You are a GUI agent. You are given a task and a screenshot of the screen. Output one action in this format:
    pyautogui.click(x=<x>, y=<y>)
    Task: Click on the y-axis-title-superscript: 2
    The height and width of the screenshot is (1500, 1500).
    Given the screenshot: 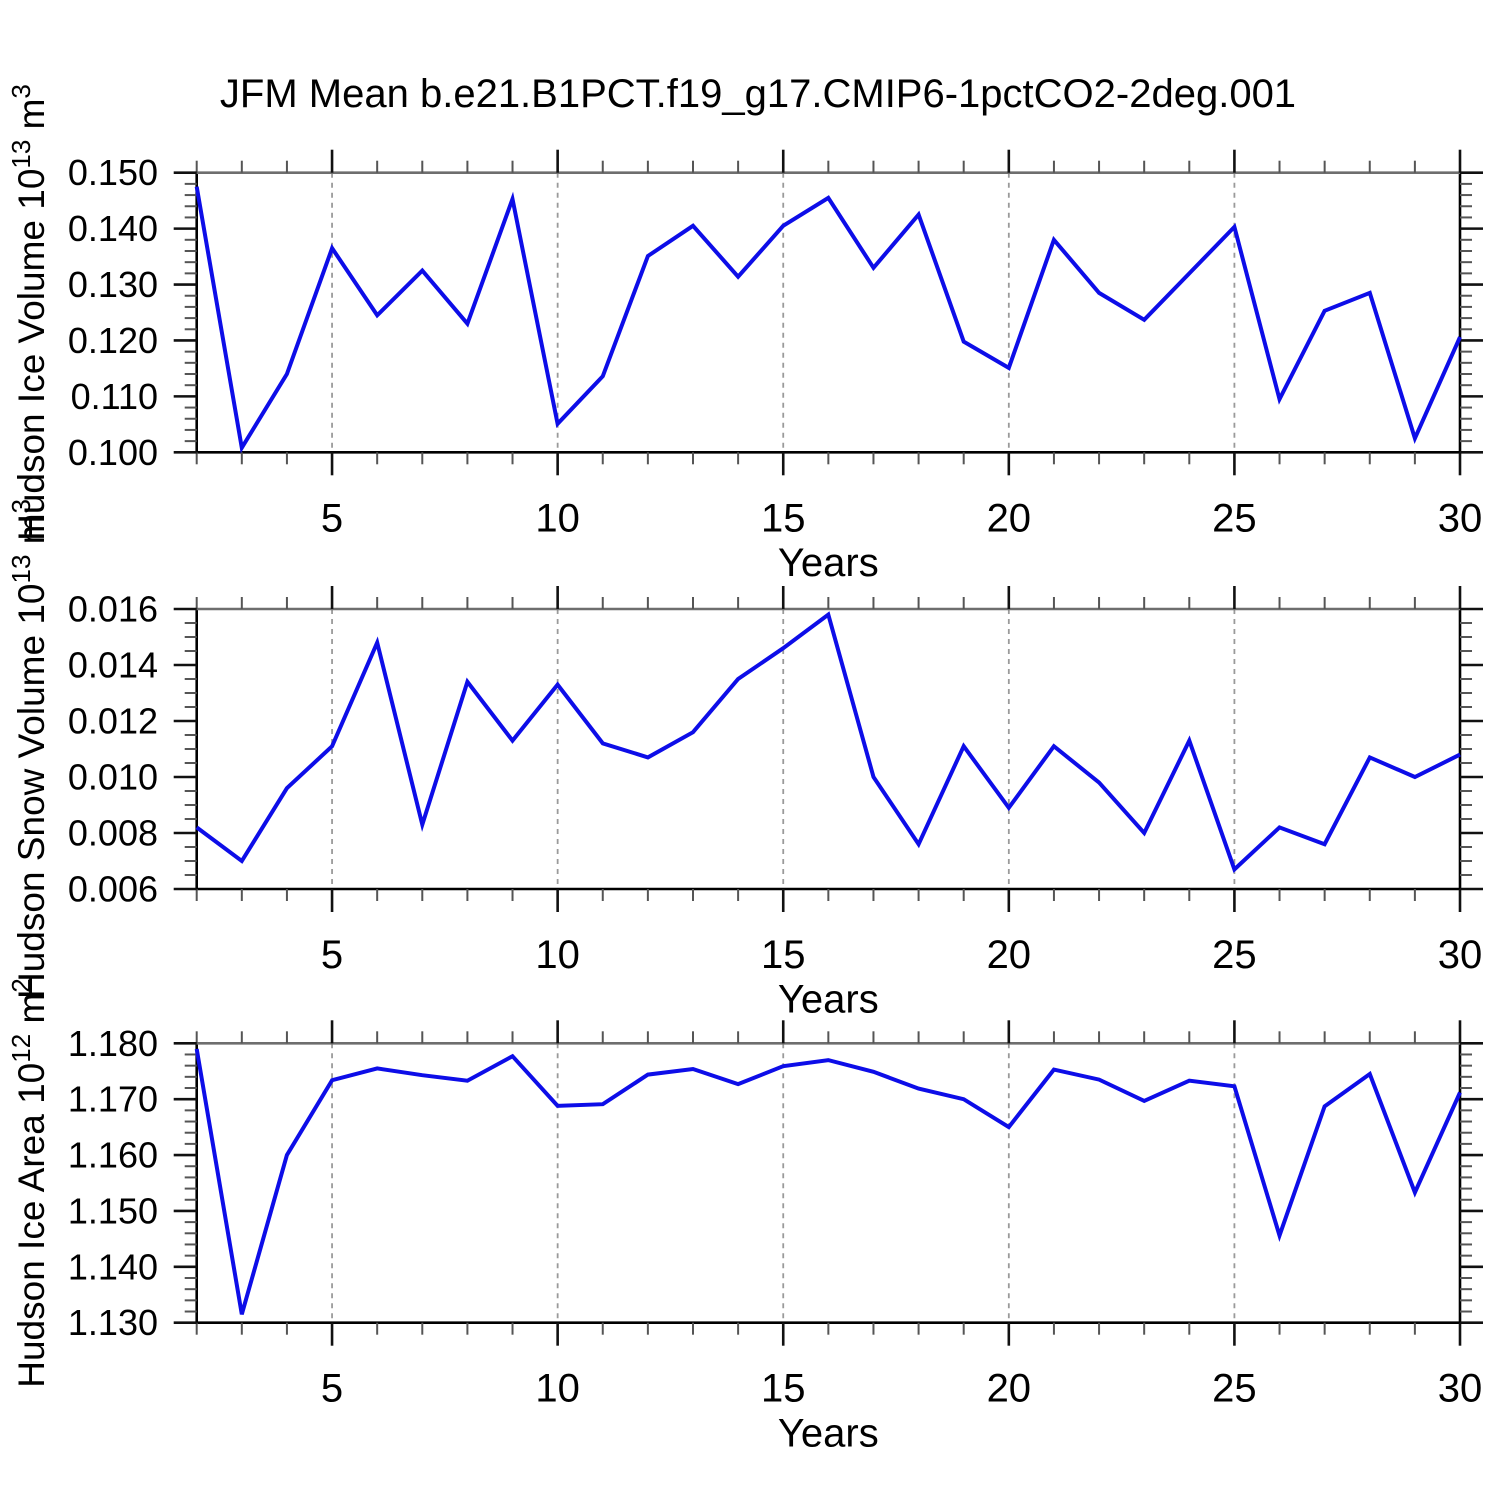 What is the action you would take?
    pyautogui.click(x=21, y=985)
    